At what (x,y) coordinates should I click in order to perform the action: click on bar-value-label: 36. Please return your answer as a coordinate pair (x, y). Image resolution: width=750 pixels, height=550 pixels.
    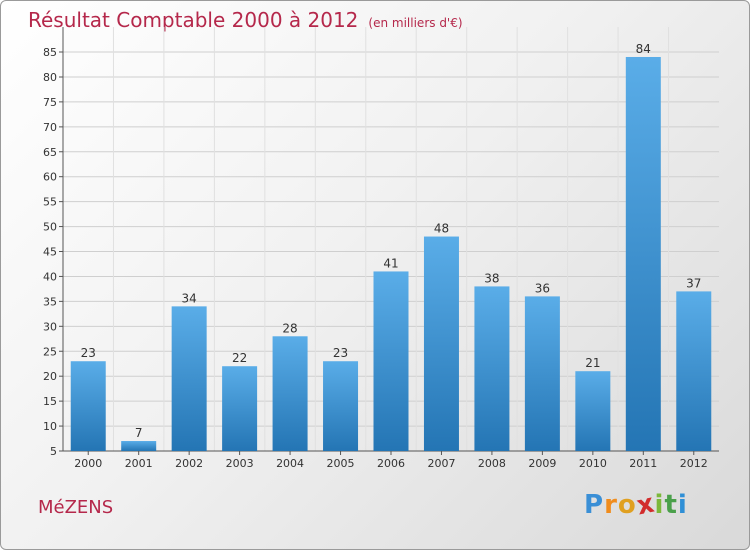
    Looking at the image, I should click on (542, 288).